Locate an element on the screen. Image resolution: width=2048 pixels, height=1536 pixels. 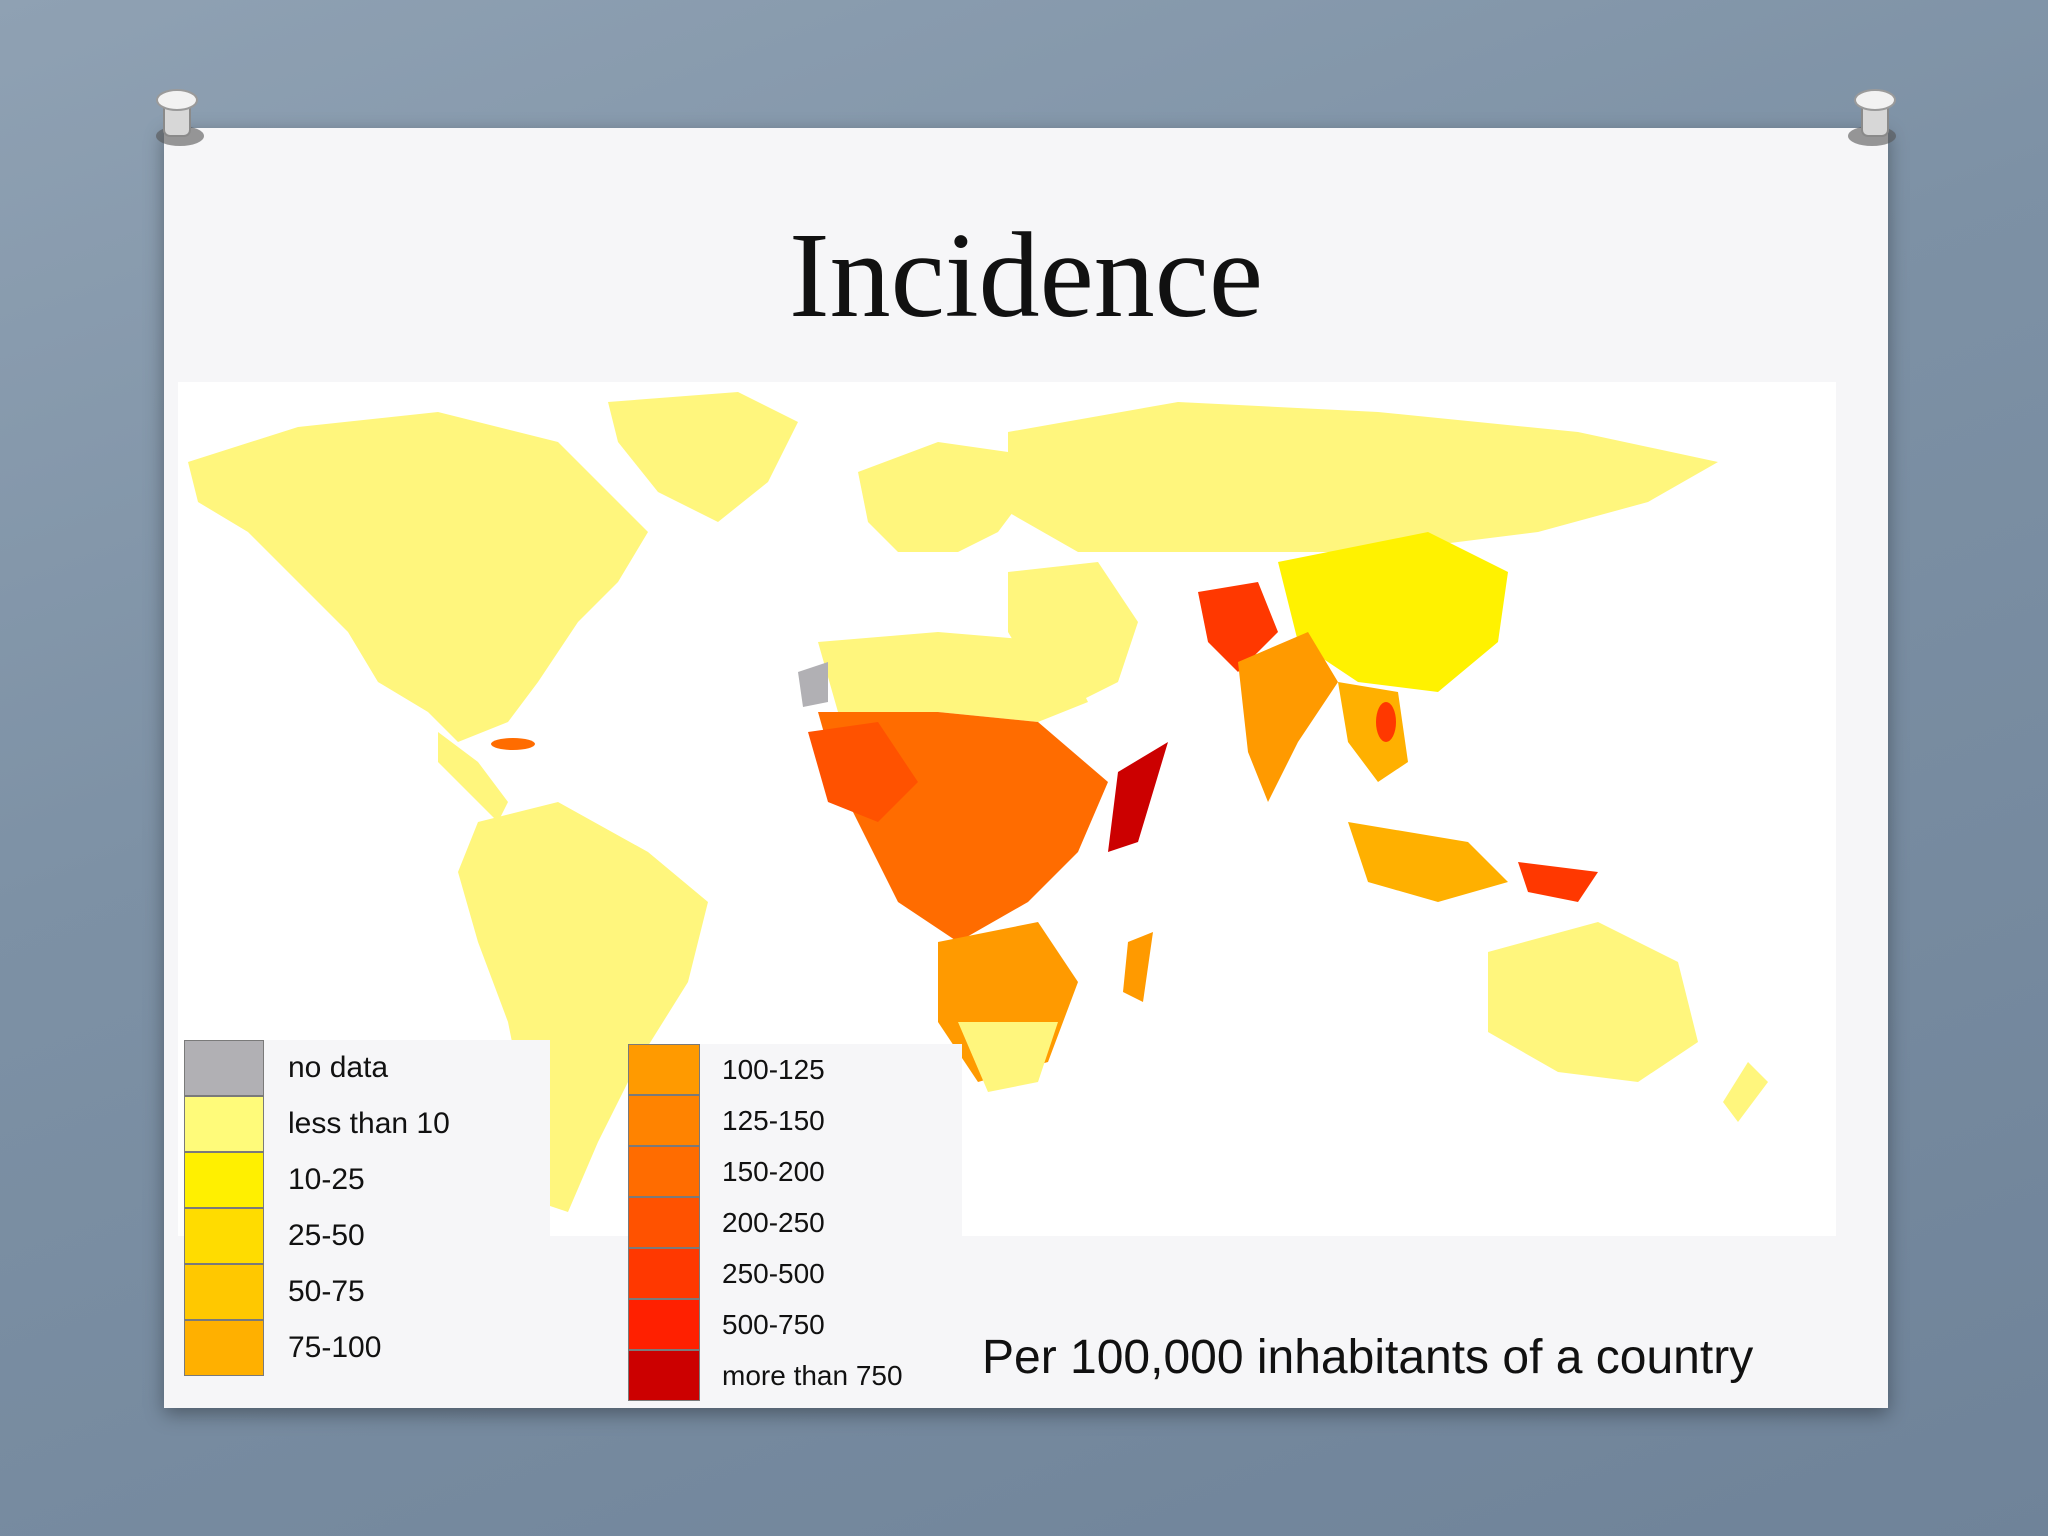
legend-item: no data is located at coordinates (286, 1068).